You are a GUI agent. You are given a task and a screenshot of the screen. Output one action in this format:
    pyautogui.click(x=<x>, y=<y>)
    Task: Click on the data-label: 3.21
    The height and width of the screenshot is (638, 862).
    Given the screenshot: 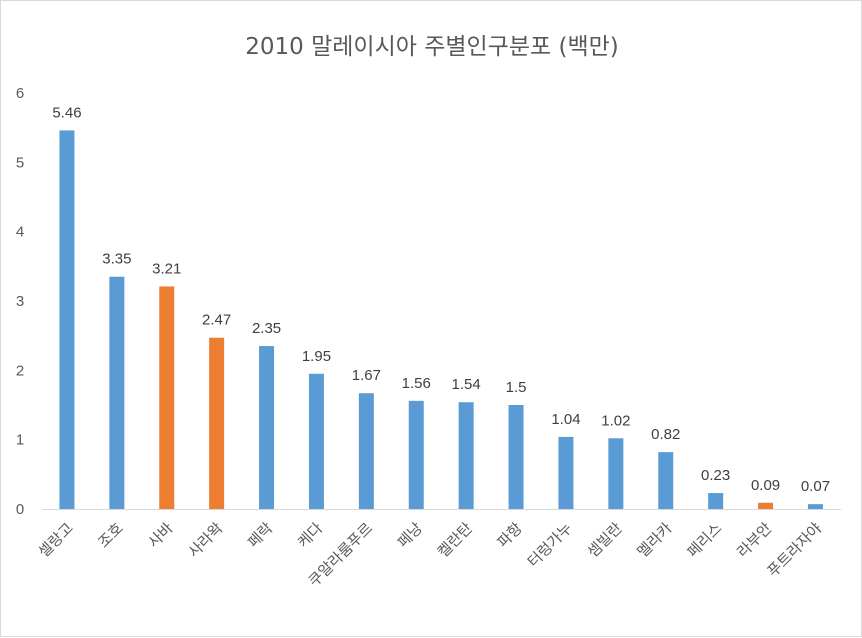 What is the action you would take?
    pyautogui.click(x=166, y=268)
    